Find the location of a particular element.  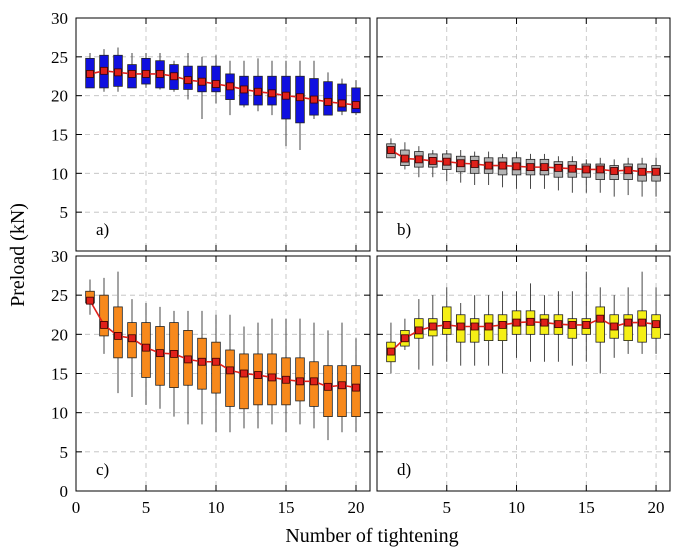

y-tick-label: 0 is located at coordinates (64, 491).